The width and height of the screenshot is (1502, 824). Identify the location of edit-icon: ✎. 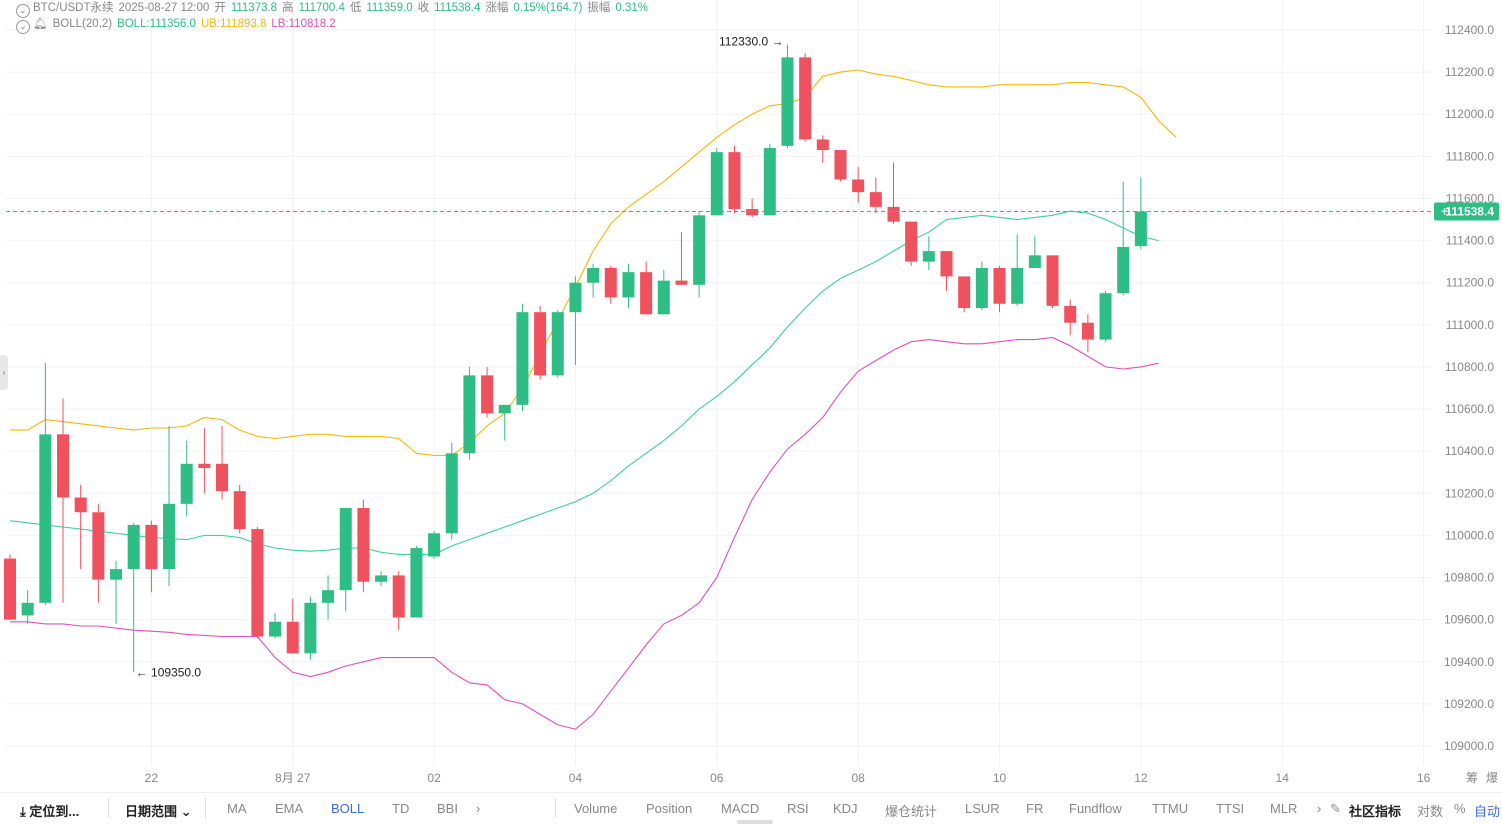
(1335, 808).